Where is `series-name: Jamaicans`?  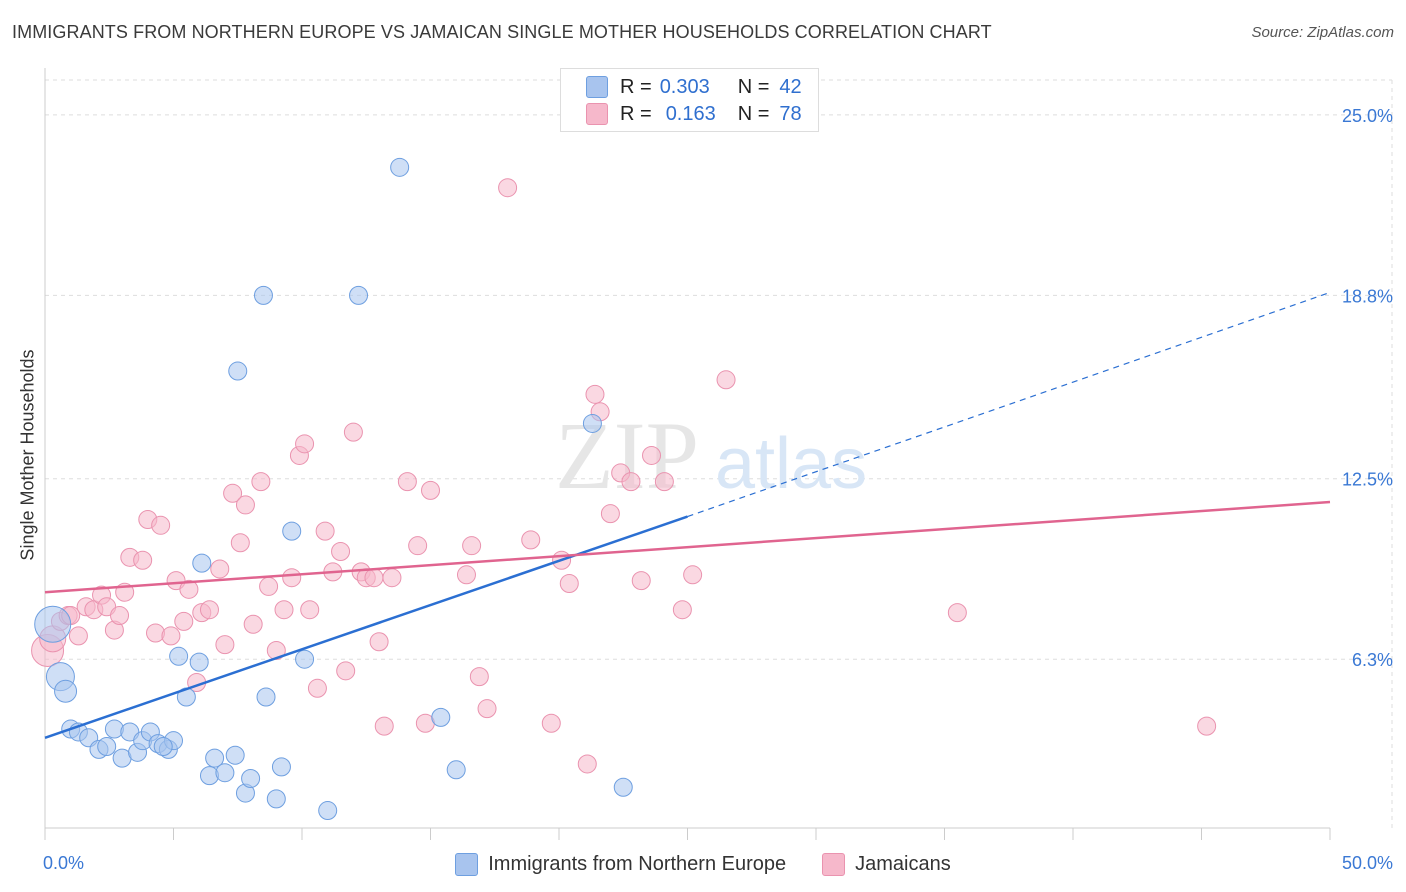
series-name: Jamaicans is located at coordinates (903, 863).